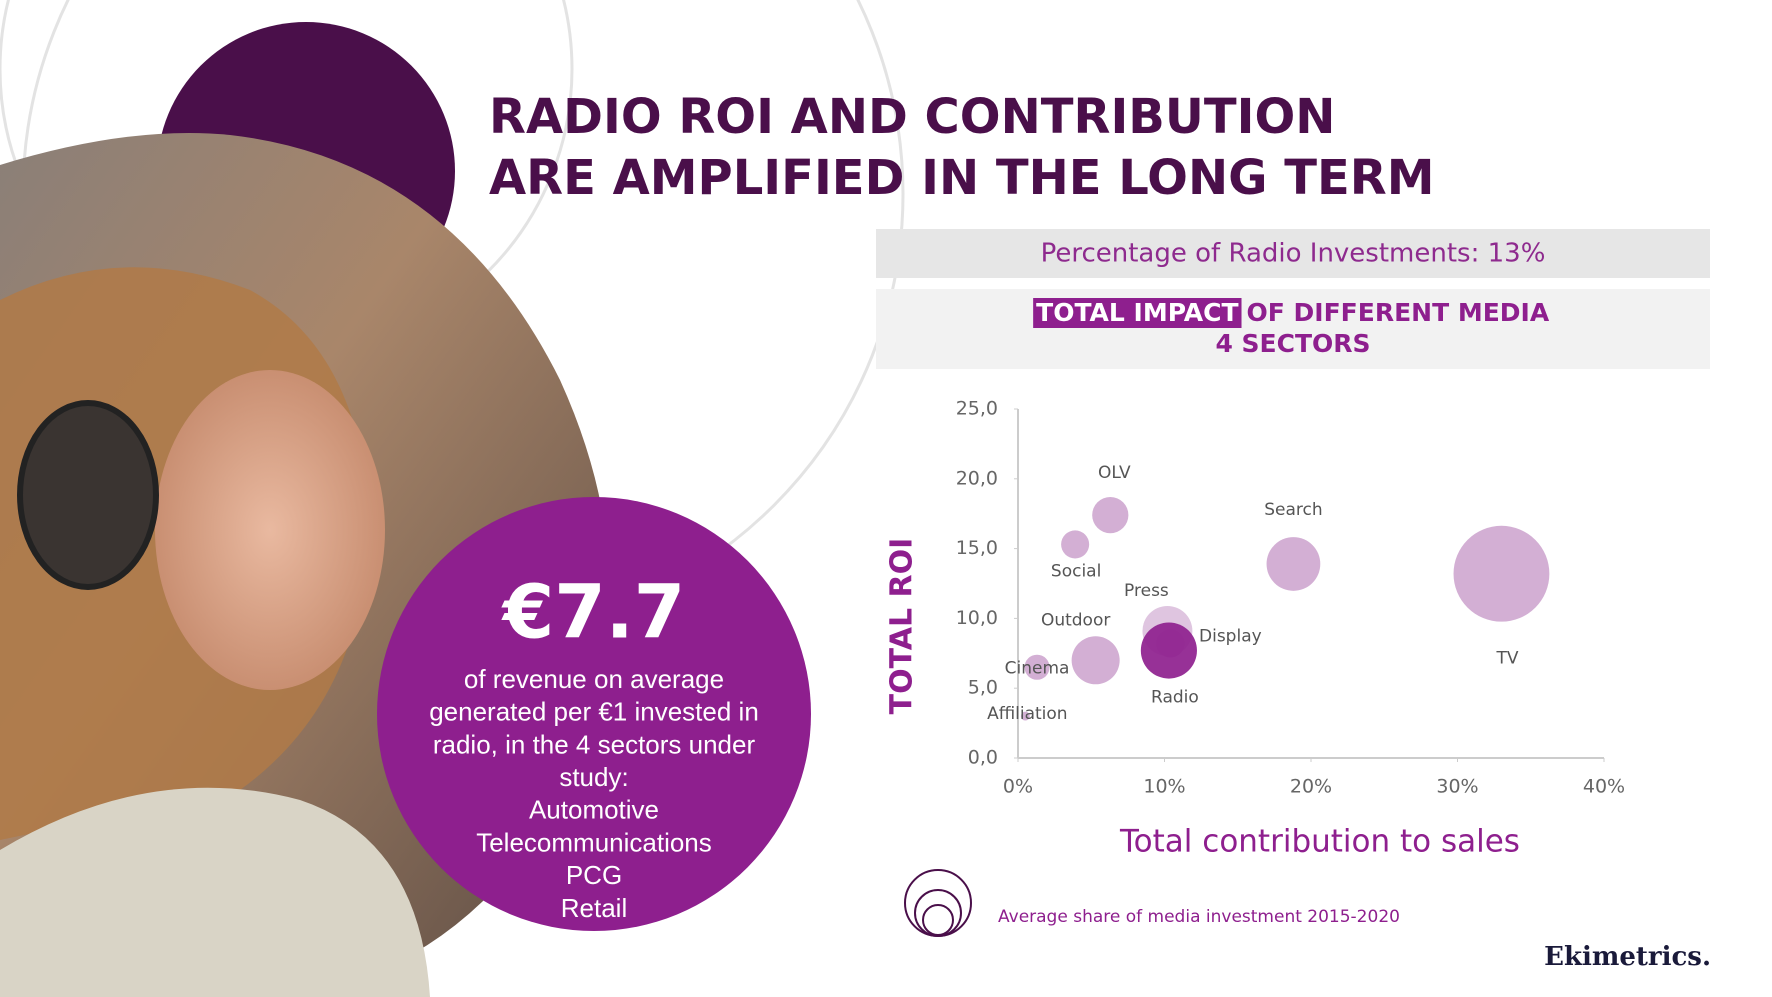 The image size is (1772, 997). What do you see at coordinates (594, 744) in the screenshot?
I see `callout-line: radio, in the 4 sectors under` at bounding box center [594, 744].